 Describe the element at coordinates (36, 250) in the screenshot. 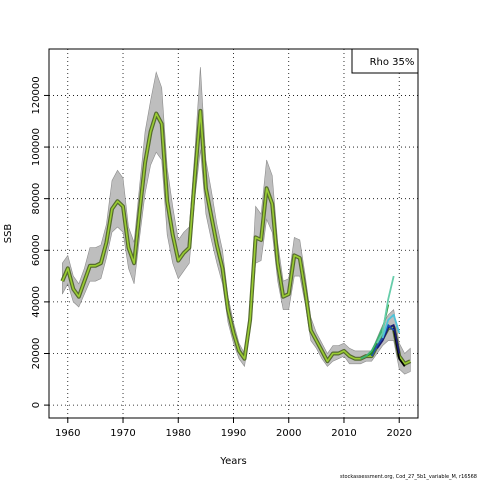

I see `y-tick-label: 60000` at that location.